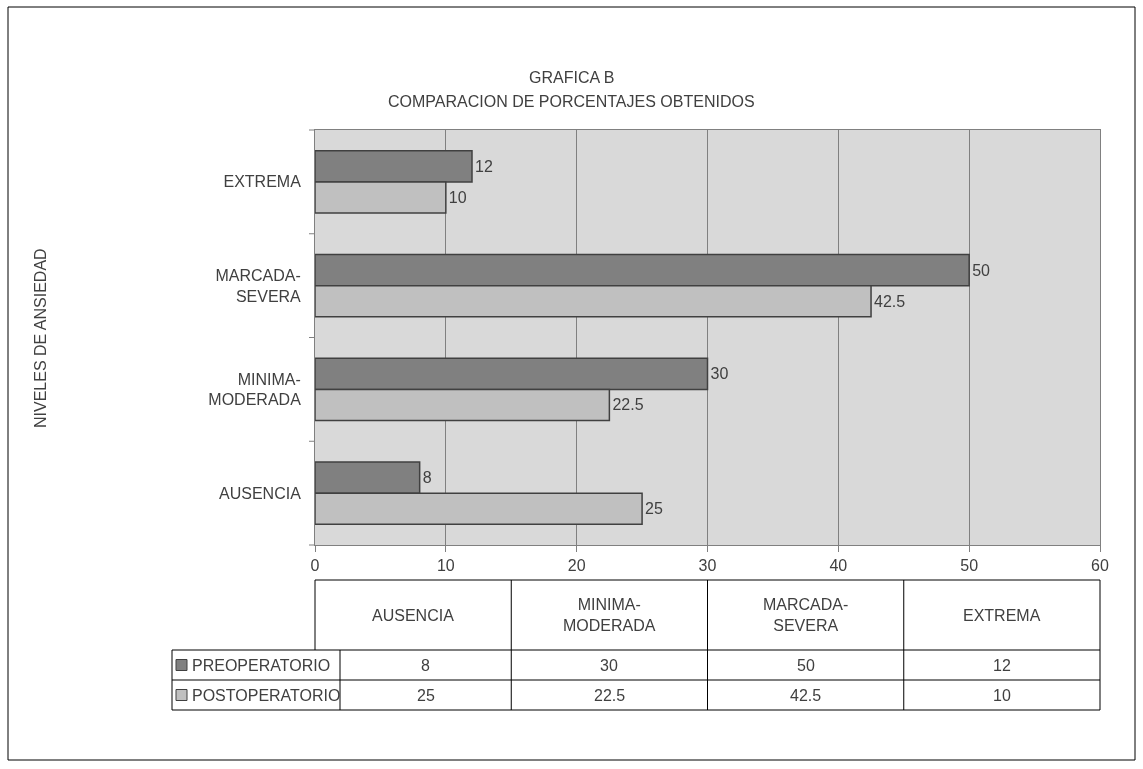 Image resolution: width=1143 pixels, height=769 pixels. Describe the element at coordinates (457, 197) in the screenshot. I see `data-label: 10` at that location.